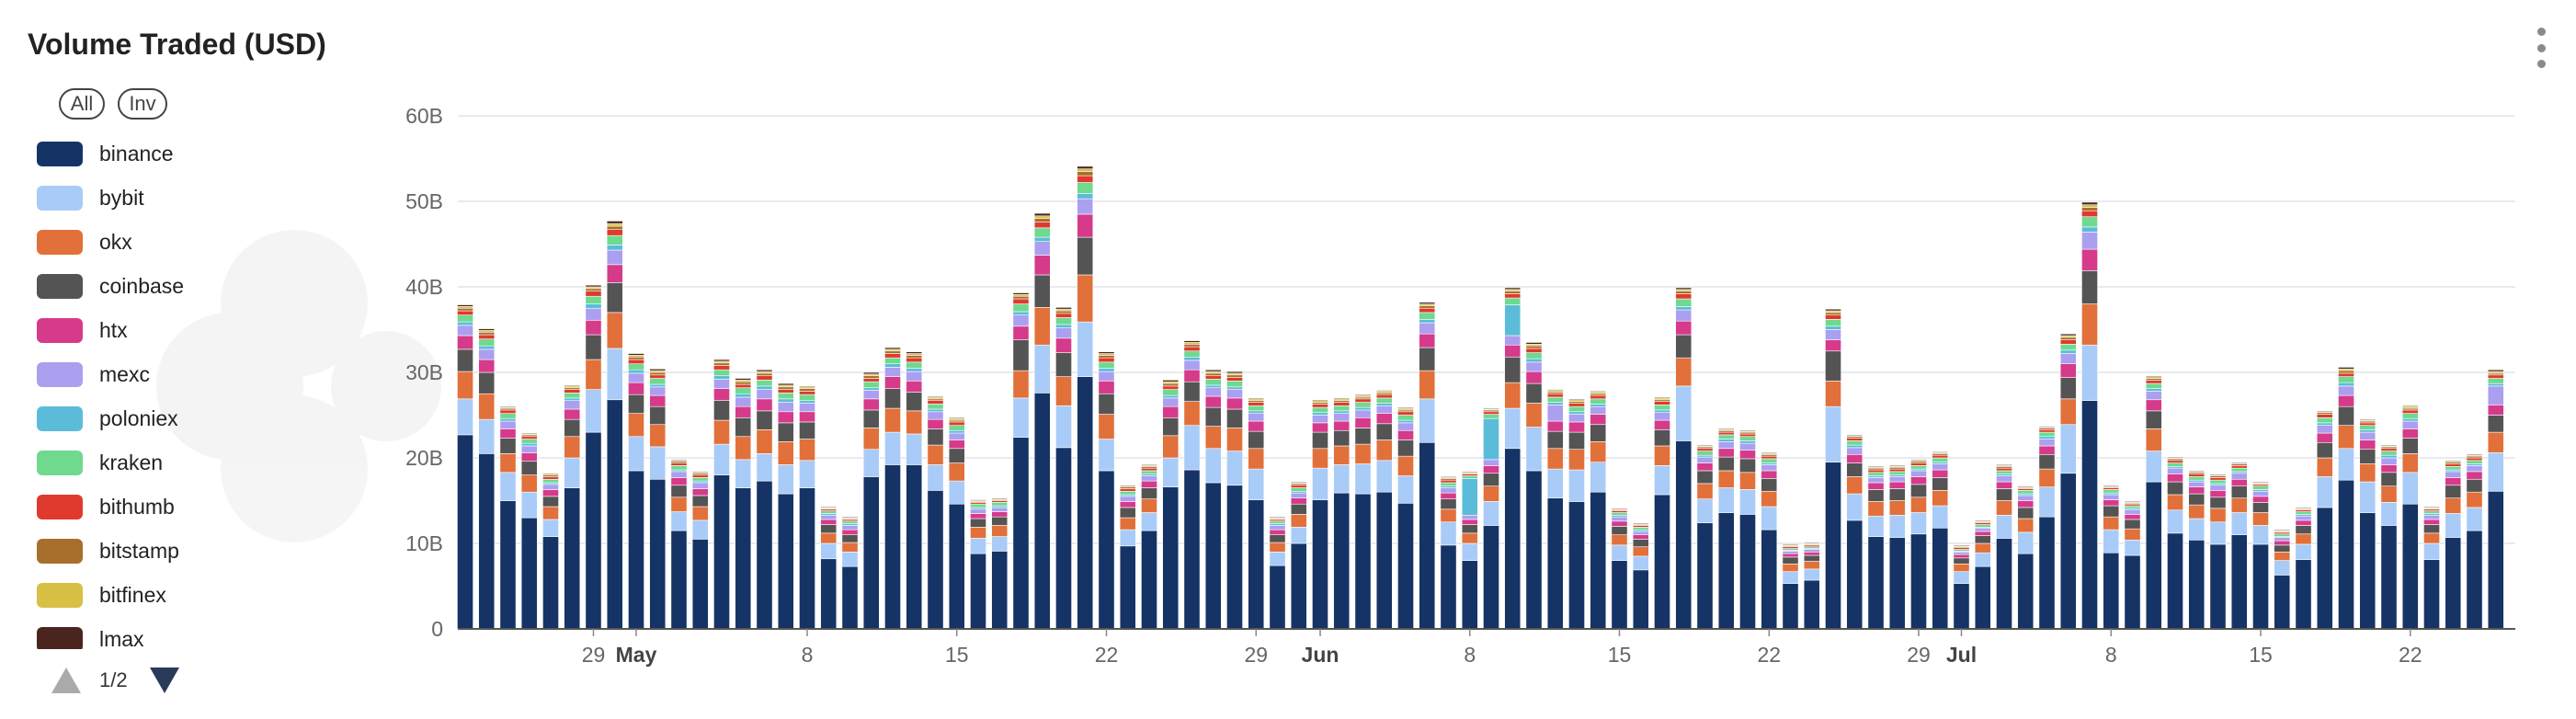 The height and width of the screenshot is (719, 2576). What do you see at coordinates (100, 463) in the screenshot?
I see `legend-item-kraken: kraken` at bounding box center [100, 463].